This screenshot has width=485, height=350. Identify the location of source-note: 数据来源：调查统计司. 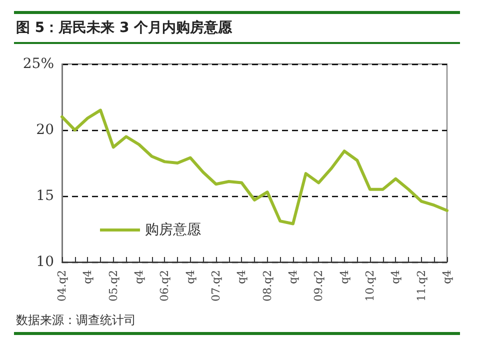
(237, 323).